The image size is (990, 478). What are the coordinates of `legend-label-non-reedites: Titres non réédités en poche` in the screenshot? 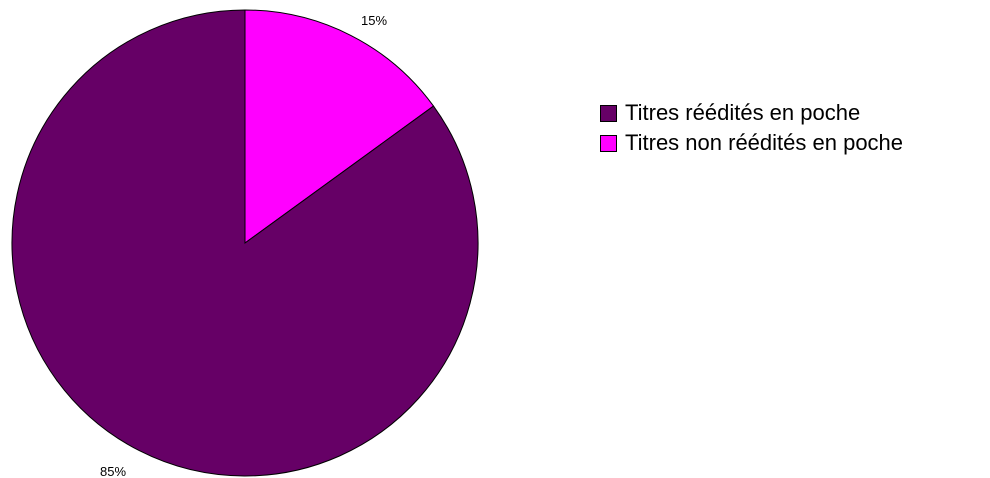 It's located at (764, 142).